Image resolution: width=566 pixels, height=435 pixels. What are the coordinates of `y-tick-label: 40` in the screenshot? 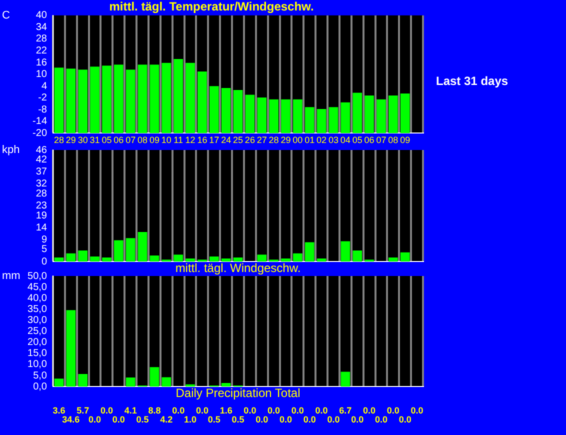 It's located at (42, 16).